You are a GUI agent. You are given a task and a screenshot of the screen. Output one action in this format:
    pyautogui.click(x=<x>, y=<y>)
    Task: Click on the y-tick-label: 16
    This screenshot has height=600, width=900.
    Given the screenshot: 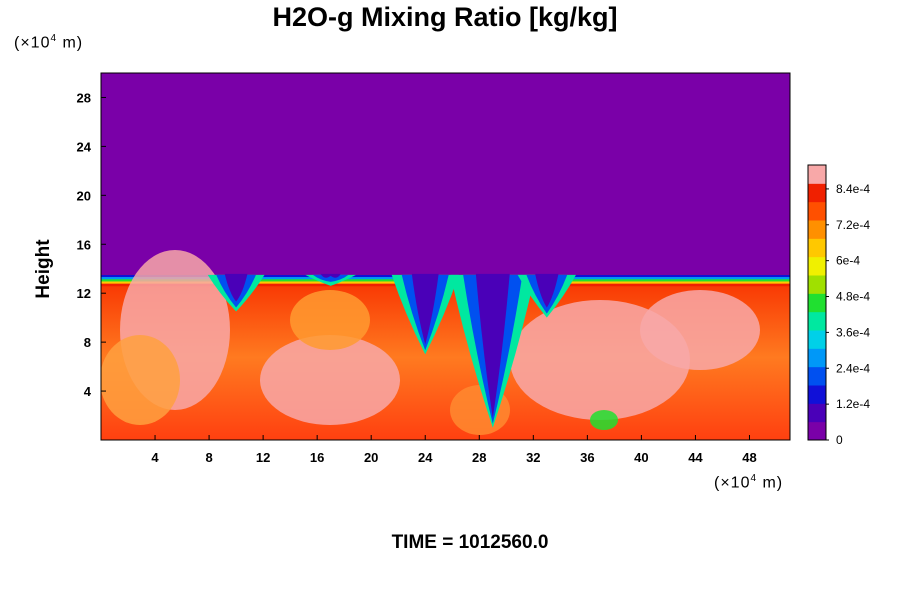 What is the action you would take?
    pyautogui.click(x=84, y=244)
    